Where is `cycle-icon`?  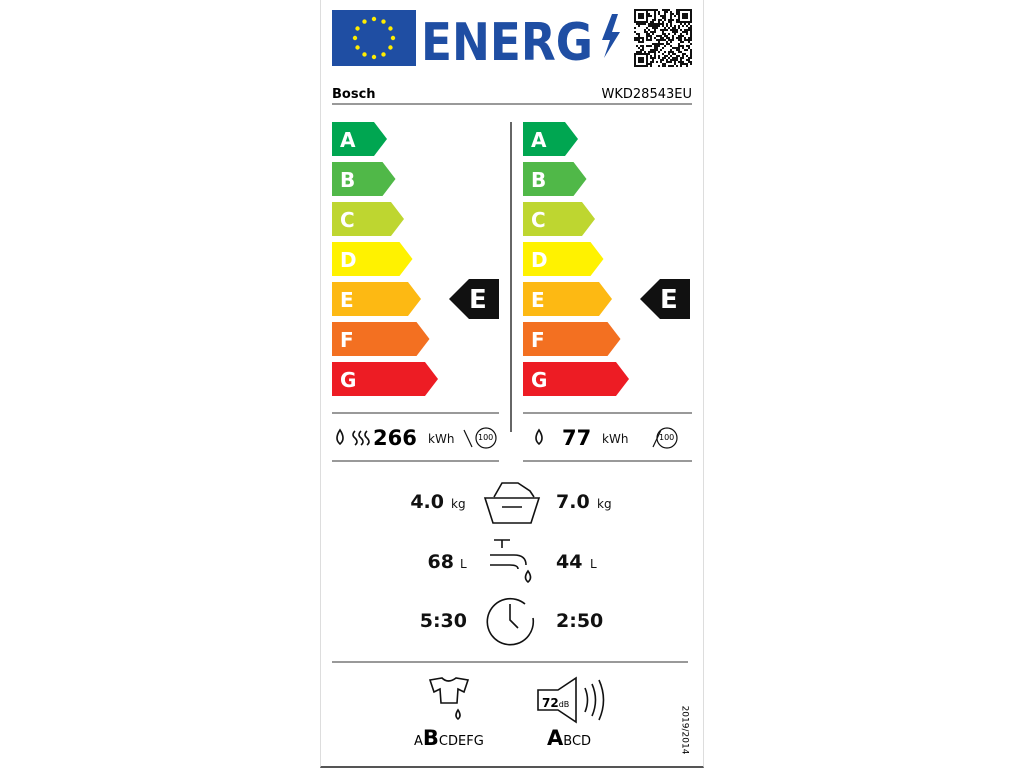
cycle-icon is located at coordinates (486, 438).